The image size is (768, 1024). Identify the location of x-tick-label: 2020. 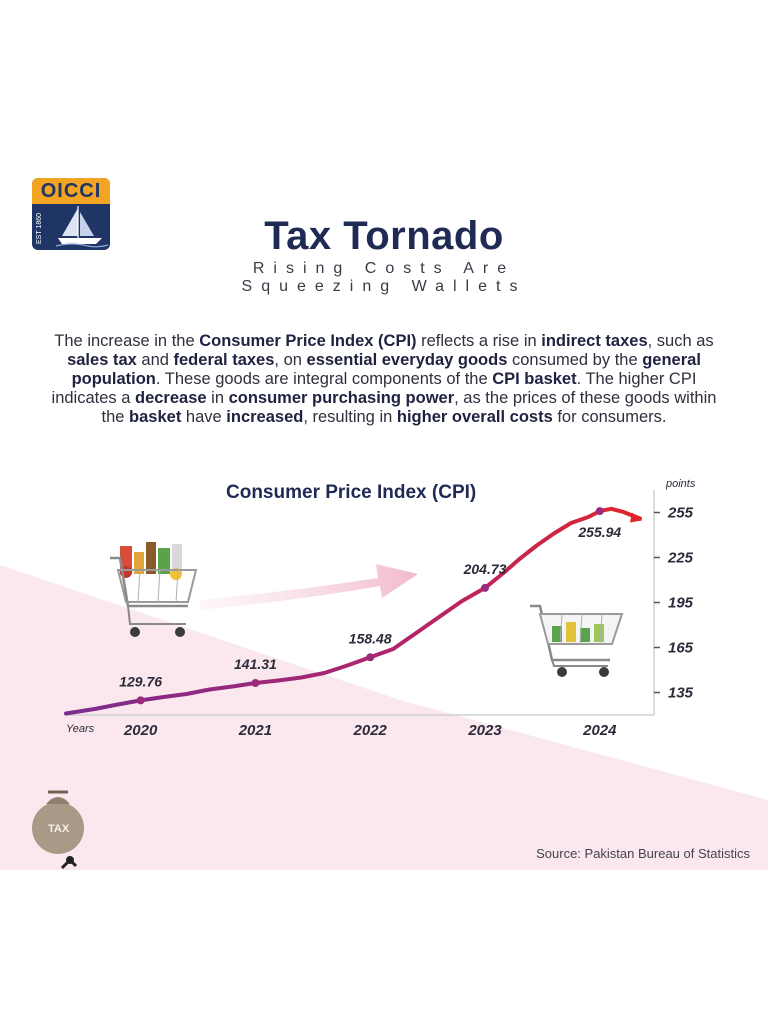
(140, 730).